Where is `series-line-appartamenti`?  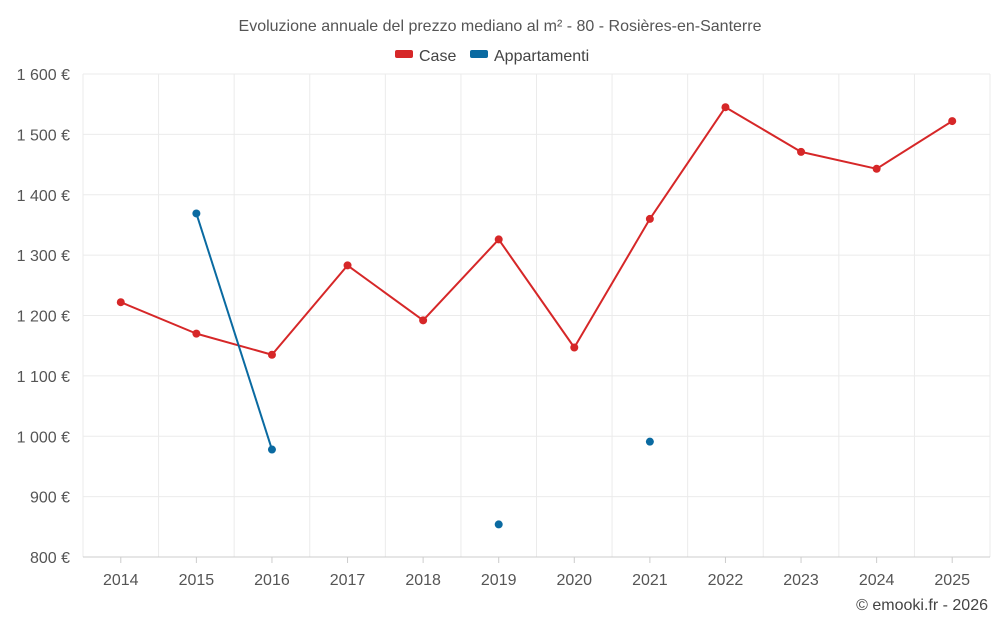 series-line-appartamenti is located at coordinates (234, 331).